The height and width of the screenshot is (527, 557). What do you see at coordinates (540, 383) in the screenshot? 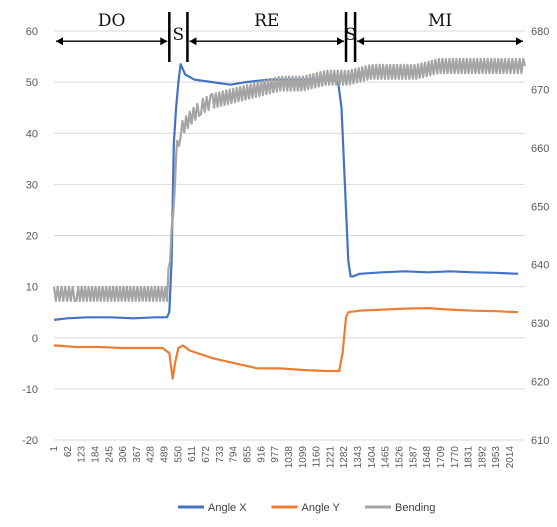
I see `right-tick-label: 620` at bounding box center [540, 383].